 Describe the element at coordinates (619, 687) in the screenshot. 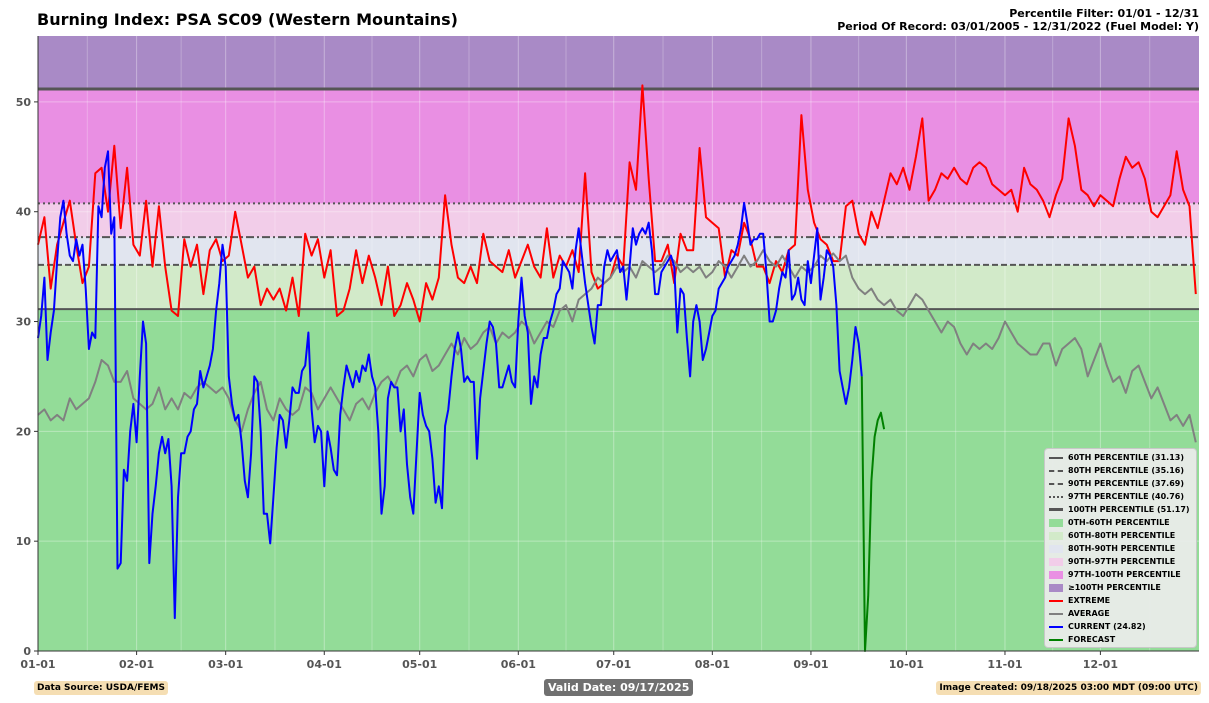

I see `valid-date-badge: Valid Date: 09/17/2025` at that location.